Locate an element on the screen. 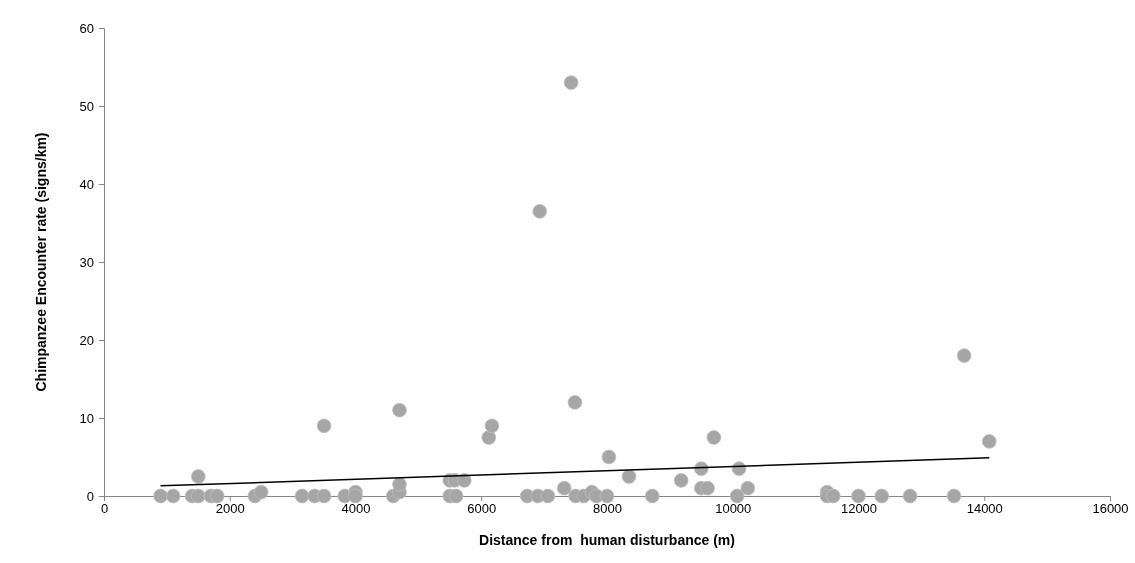 The width and height of the screenshot is (1135, 563). y-tick-label: 40 is located at coordinates (86, 184).